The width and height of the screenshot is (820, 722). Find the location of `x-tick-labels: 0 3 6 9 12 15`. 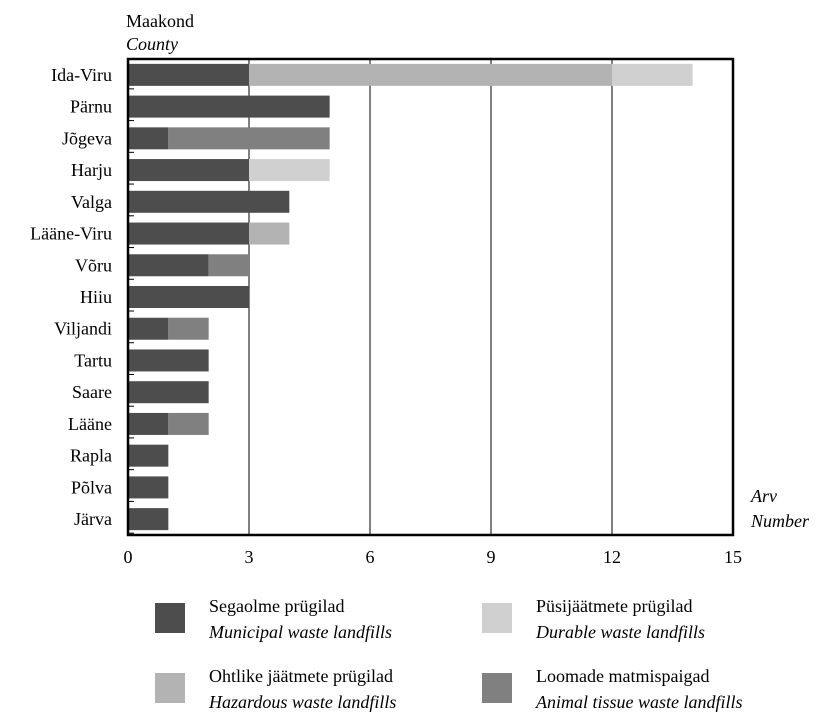

x-tick-labels: 0 3 6 9 12 15 is located at coordinates (433, 557).